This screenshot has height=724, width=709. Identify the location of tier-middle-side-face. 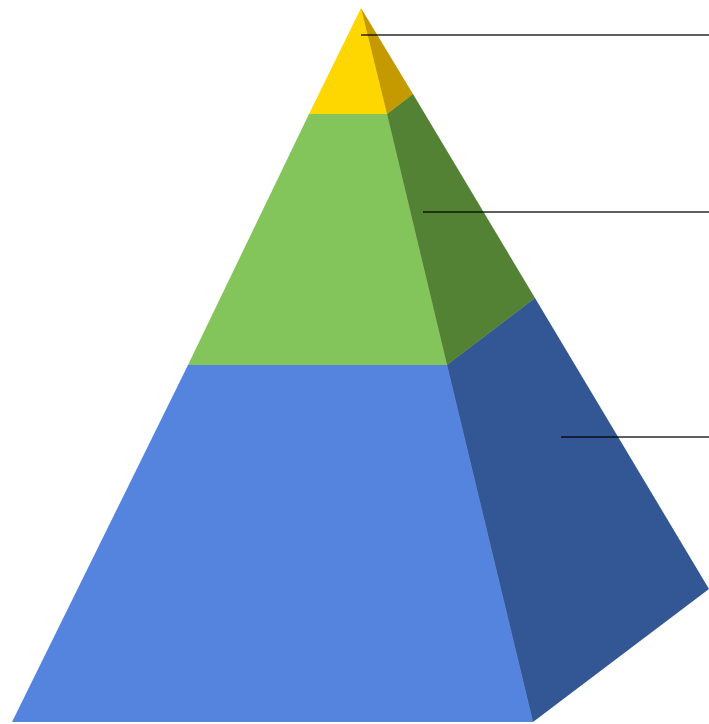
(461, 229).